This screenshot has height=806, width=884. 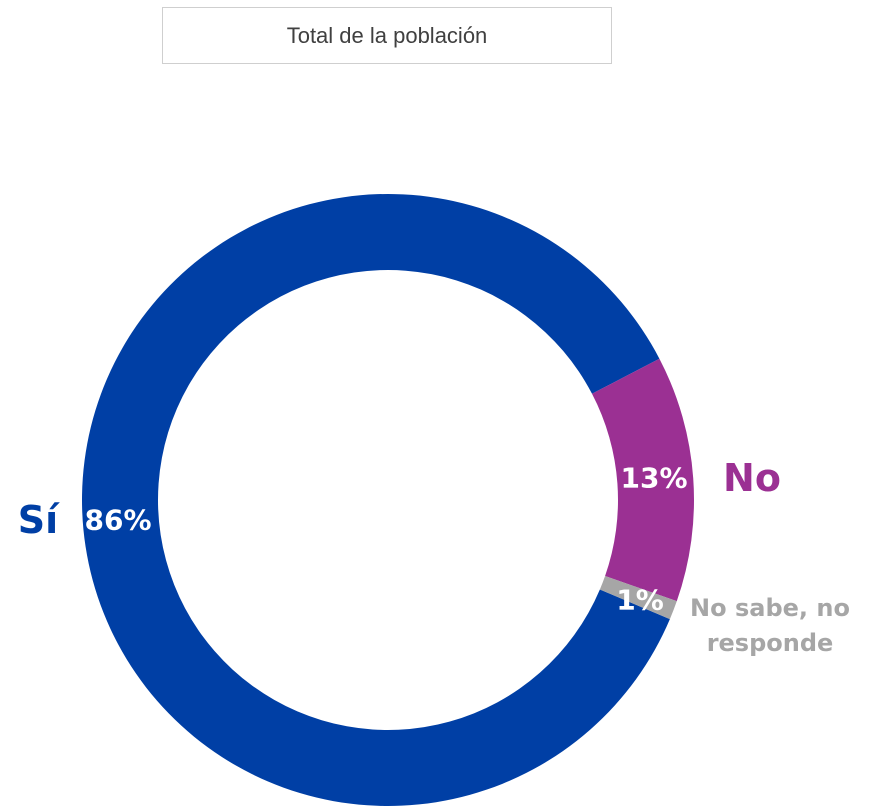 I want to click on value-label: 13%, so click(x=654, y=478).